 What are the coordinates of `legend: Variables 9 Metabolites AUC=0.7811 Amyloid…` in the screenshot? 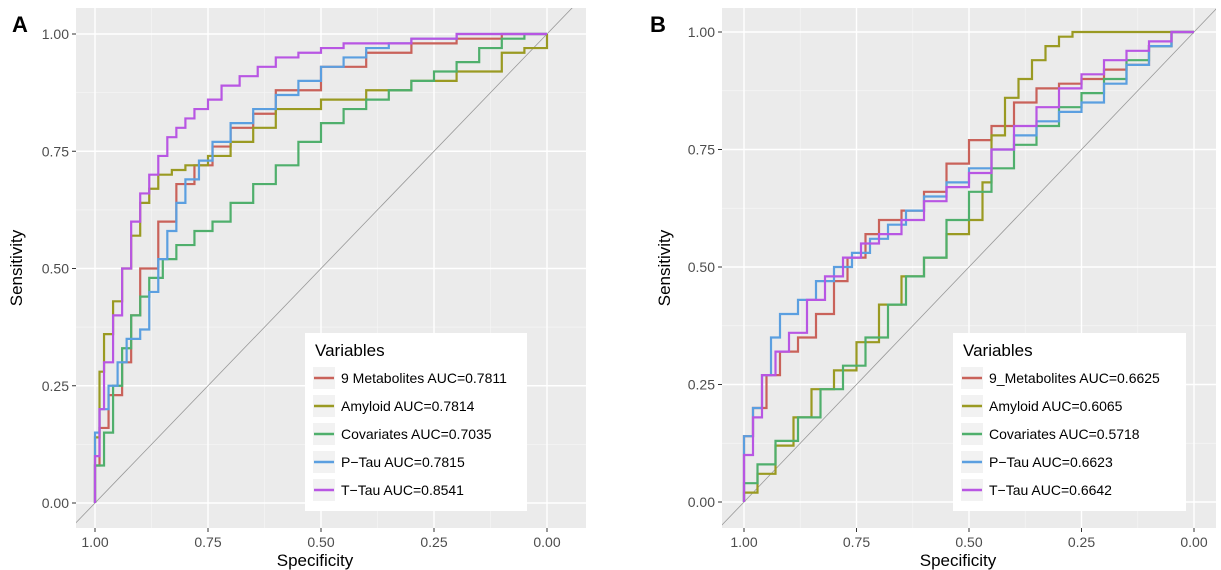 It's located at (416, 422).